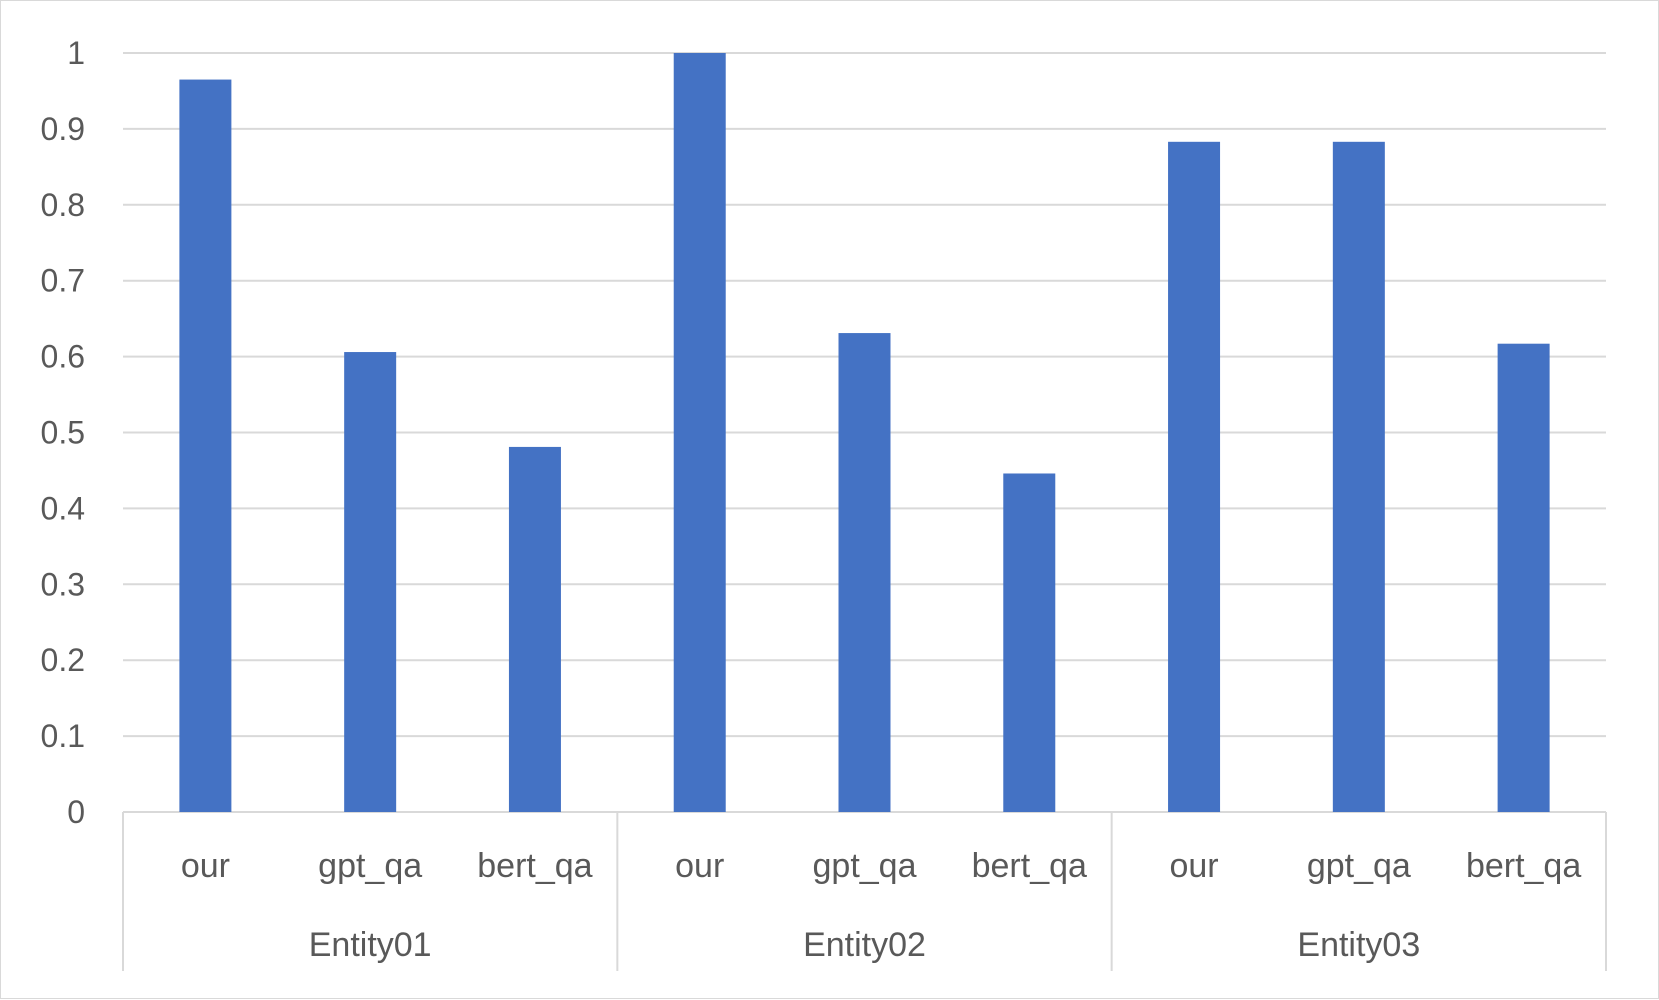  What do you see at coordinates (63, 660) in the screenshot?
I see `y-tick-label: 0.2` at bounding box center [63, 660].